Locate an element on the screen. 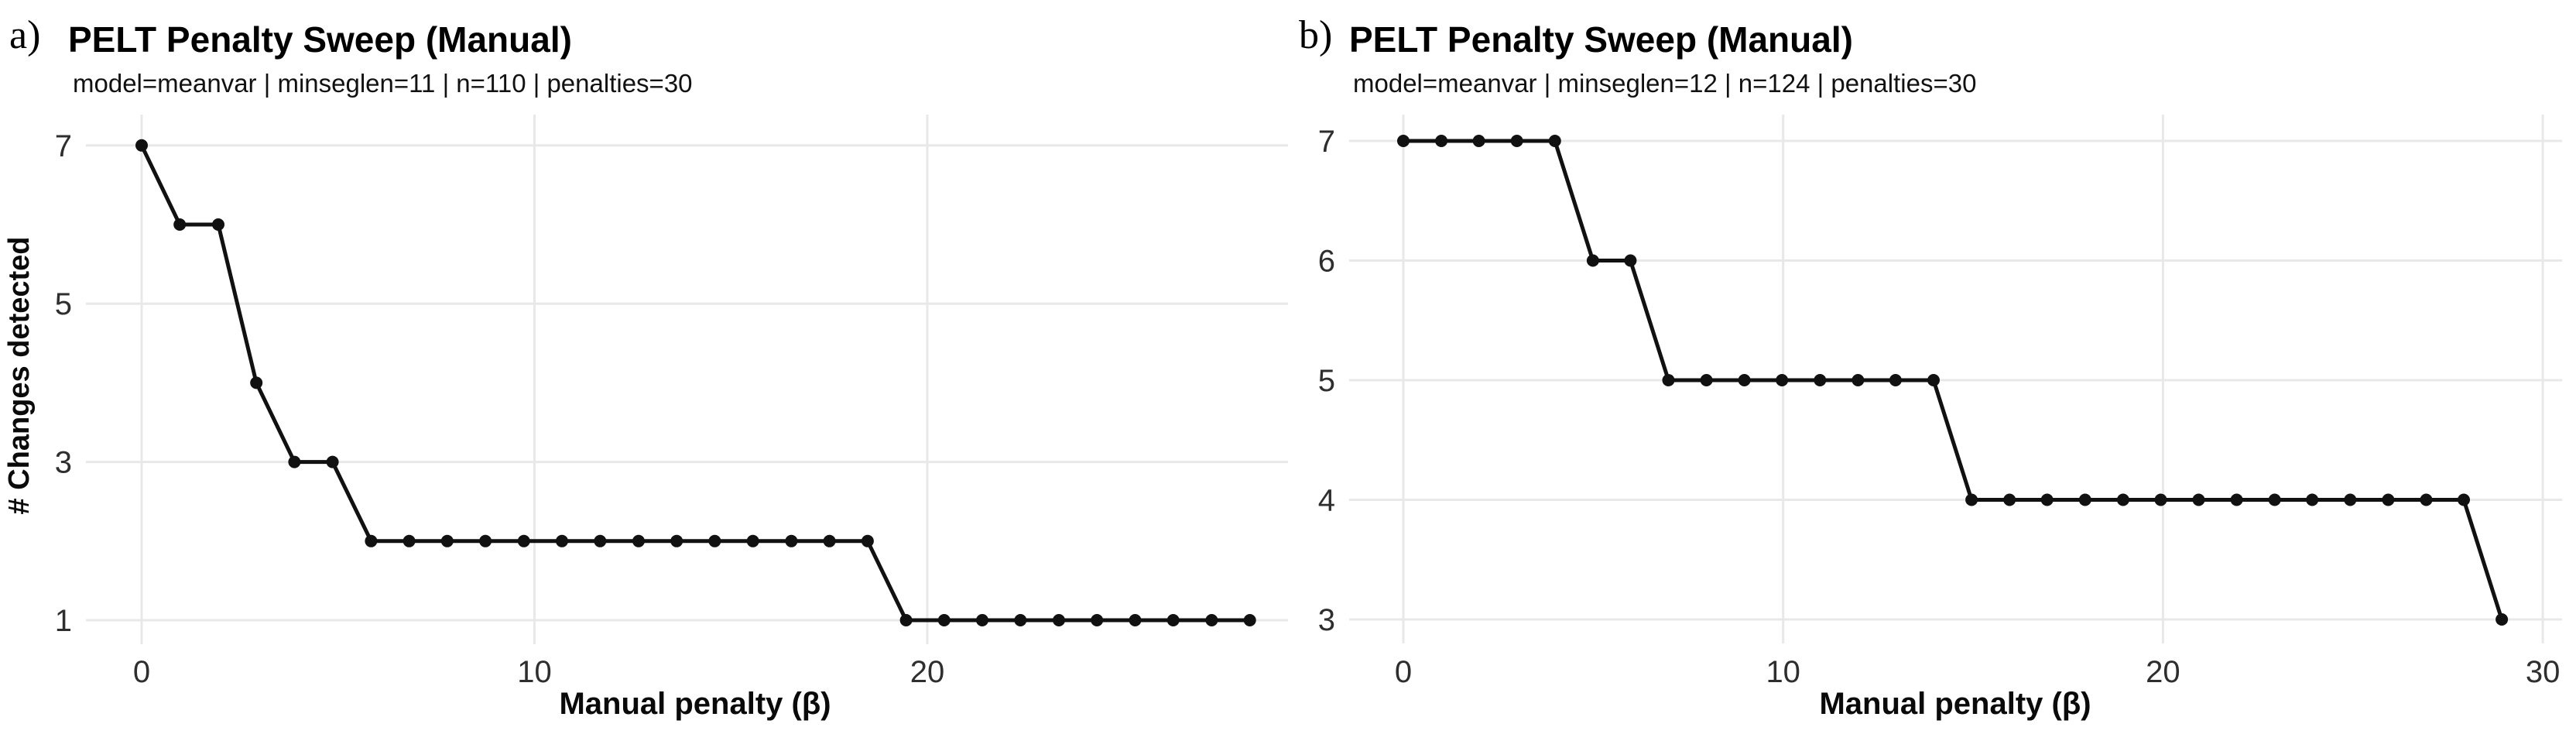 This screenshot has height=741, width=2576. y-tick-label: 6 is located at coordinates (1326, 262).